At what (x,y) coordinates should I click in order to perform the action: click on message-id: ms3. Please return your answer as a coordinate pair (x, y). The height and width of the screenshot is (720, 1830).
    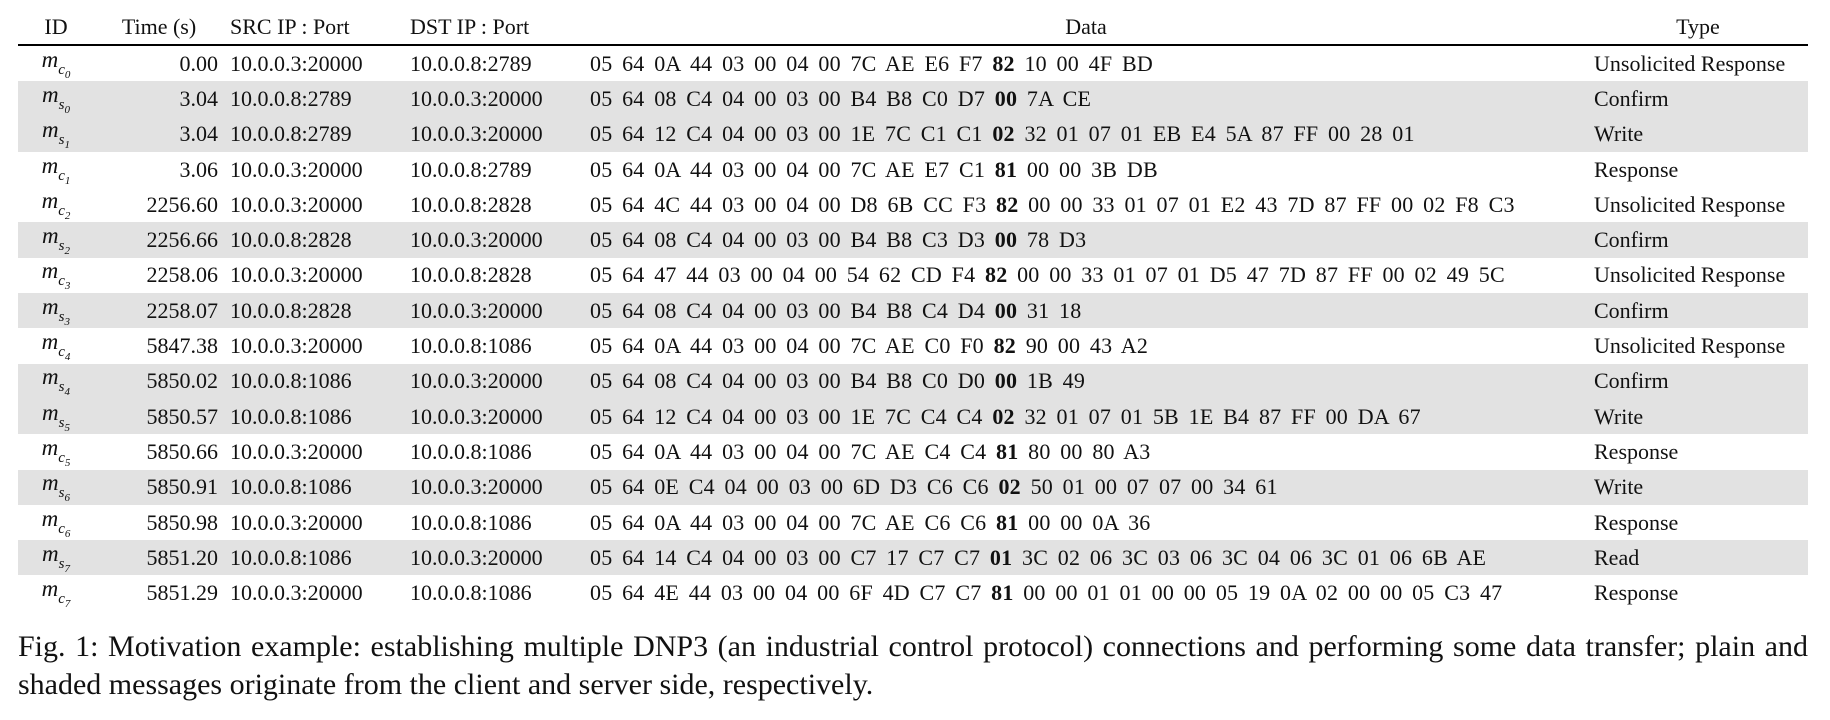
    Looking at the image, I should click on (56, 311).